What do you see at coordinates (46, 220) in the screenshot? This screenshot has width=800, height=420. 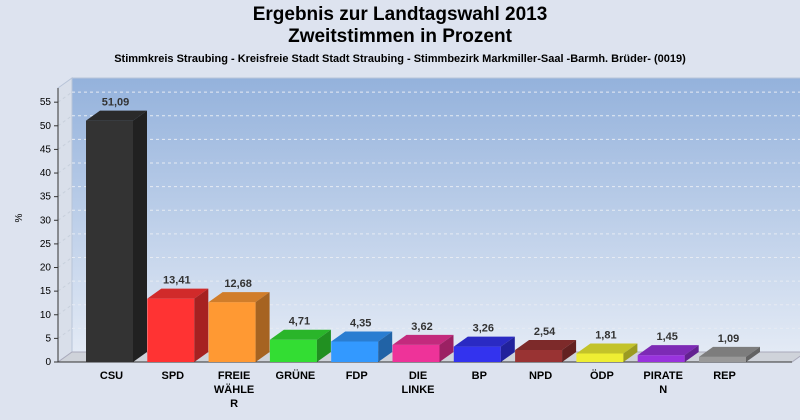 I see `y-tick-label: 30` at bounding box center [46, 220].